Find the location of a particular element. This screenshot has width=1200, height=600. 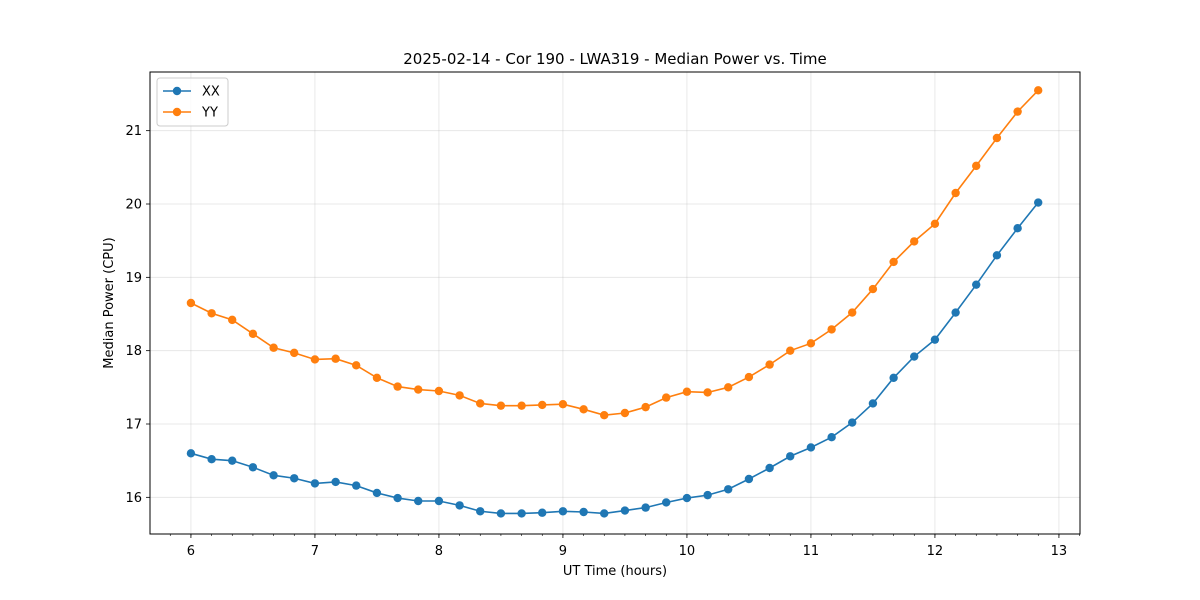

x-tick-label: 10 is located at coordinates (687, 551).